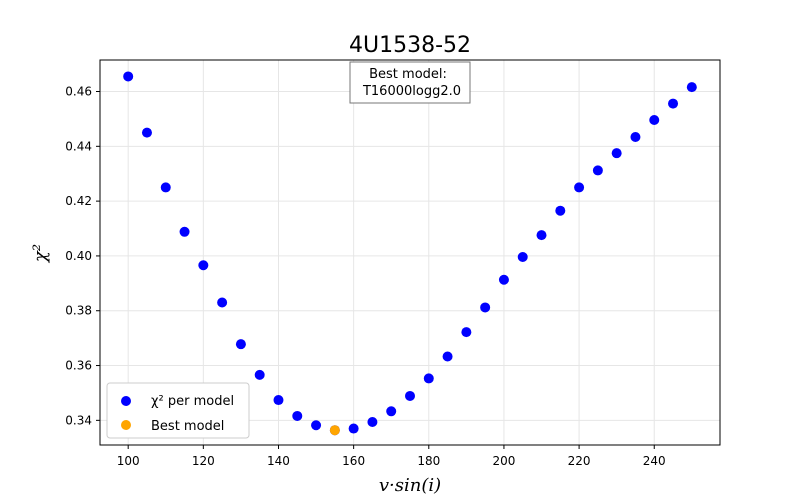  I want to click on y-tick-label: 0.40, so click(78, 256).